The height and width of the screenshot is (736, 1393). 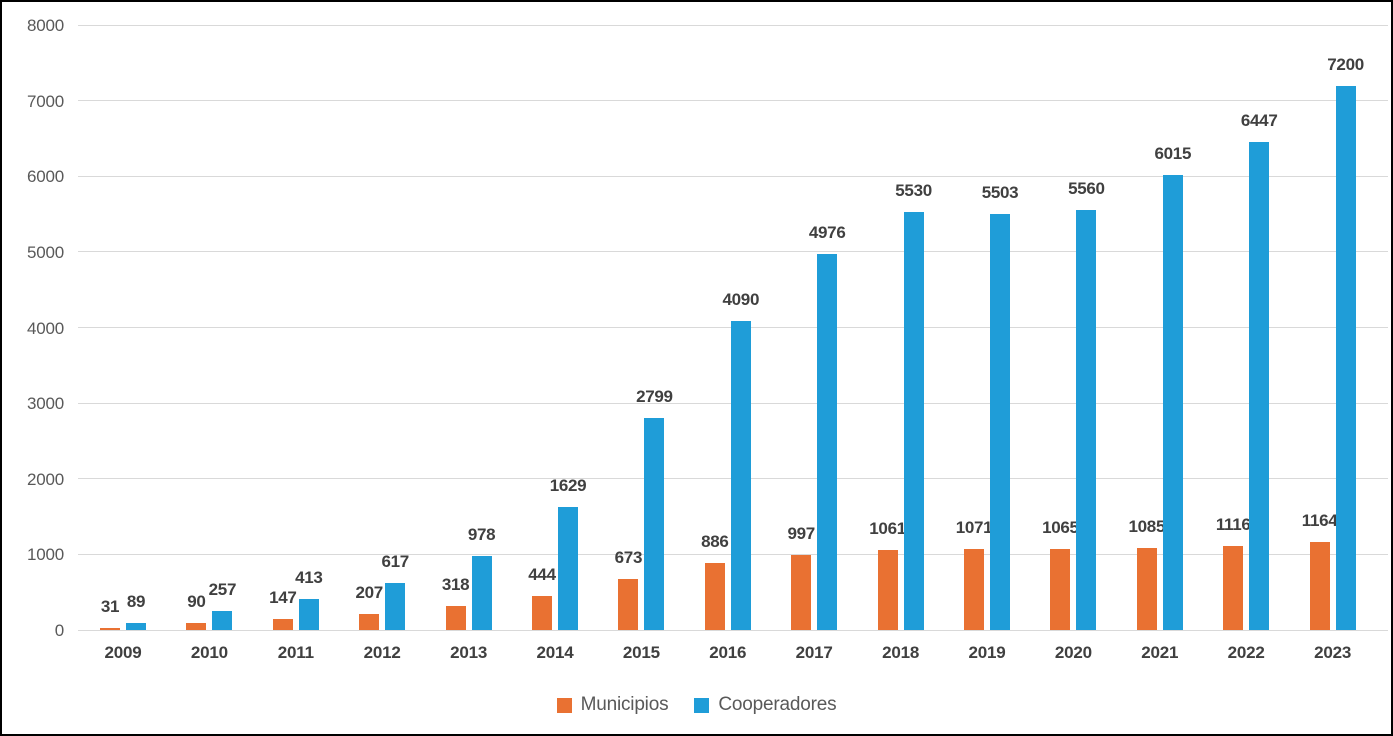 What do you see at coordinates (1160, 652) in the screenshot?
I see `x-axis-tick-label-2021: 2021` at bounding box center [1160, 652].